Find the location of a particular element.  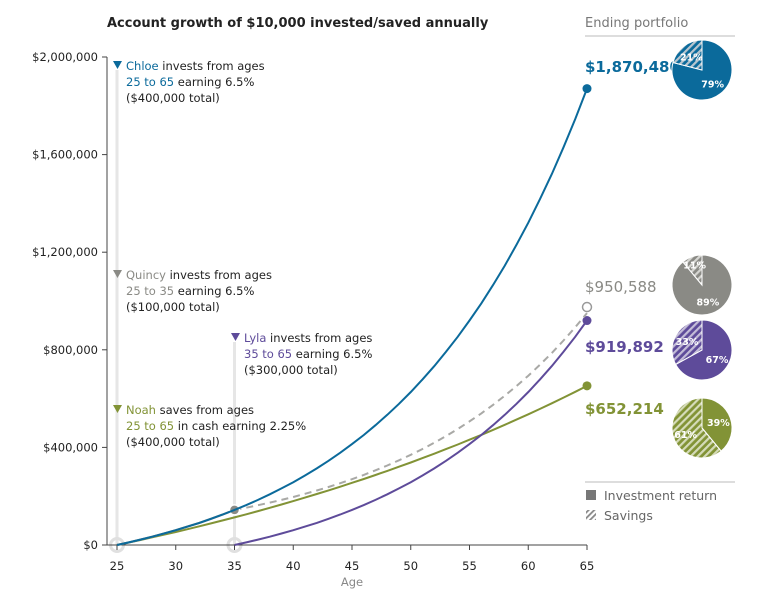

annotation-line-1: Chloe invests from ages is located at coordinates (195, 66).